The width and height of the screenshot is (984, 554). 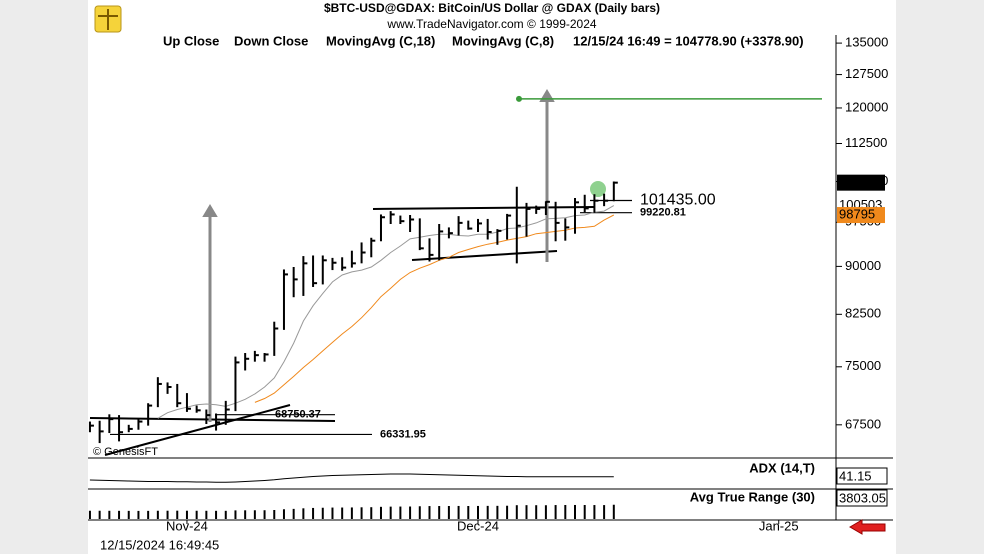 What do you see at coordinates (159, 544) in the screenshot?
I see `timestamp: 12/15/2024 16:49:45` at bounding box center [159, 544].